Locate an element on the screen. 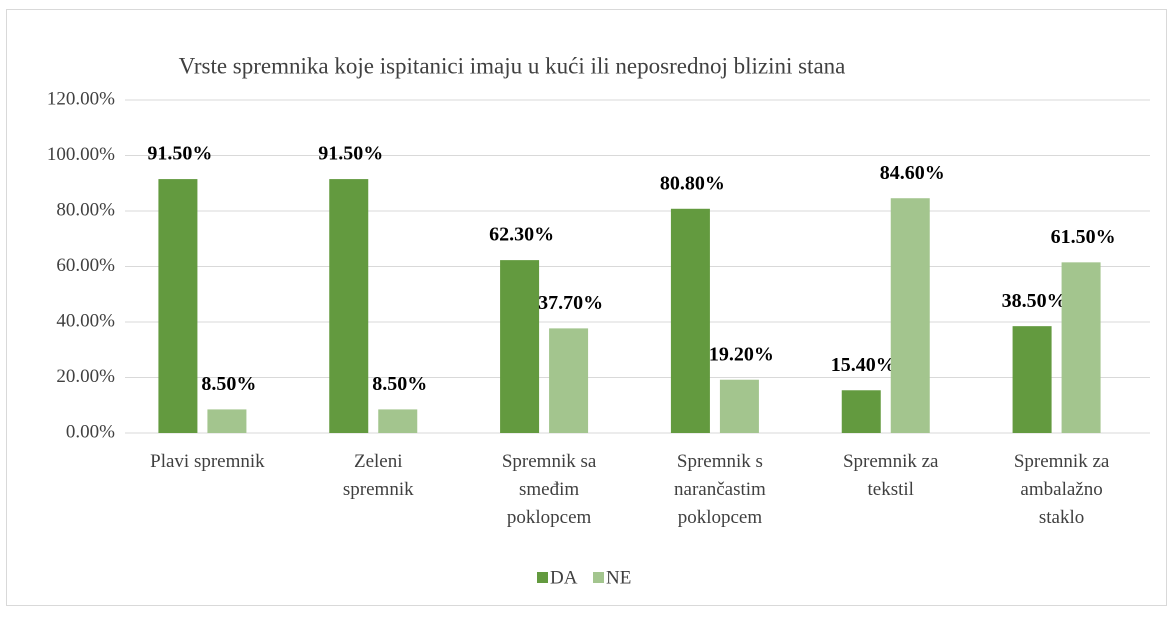 The height and width of the screenshot is (617, 1173). x-tick-line: smeđim is located at coordinates (549, 489).